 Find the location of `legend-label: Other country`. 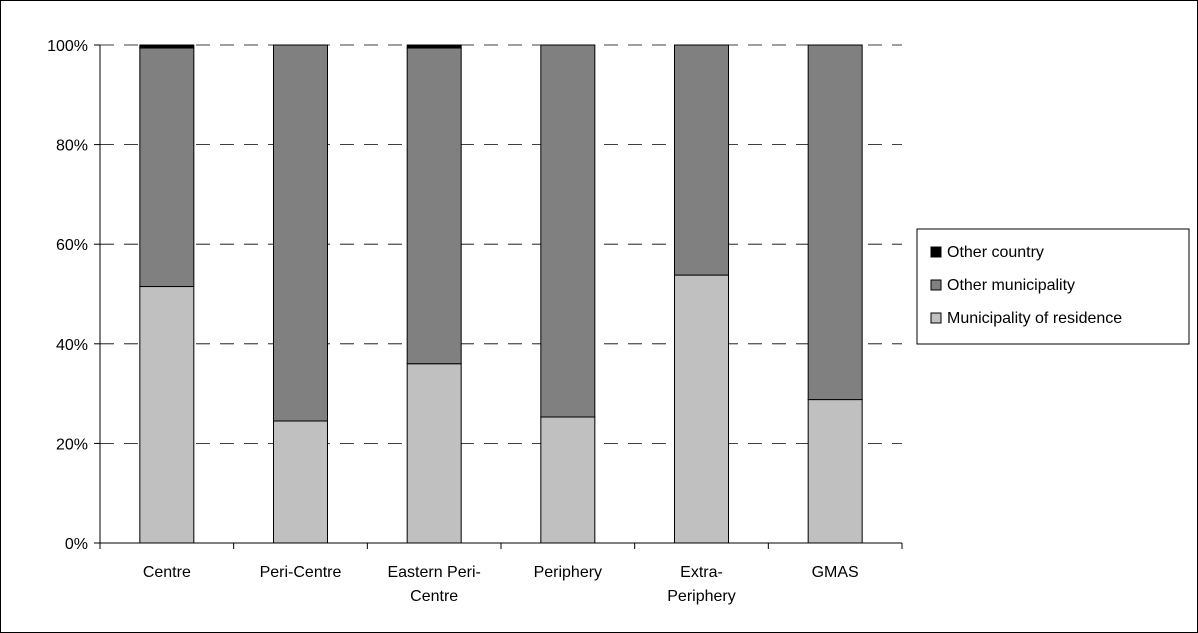

legend-label: Other country is located at coordinates (995, 252).